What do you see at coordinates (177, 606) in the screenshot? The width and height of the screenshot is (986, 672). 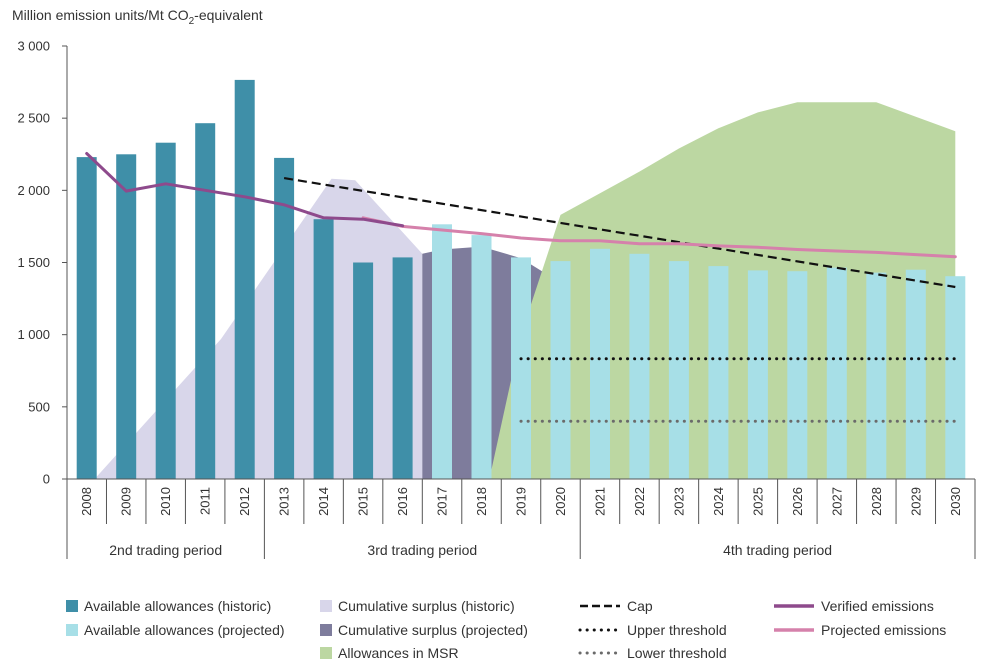 I see `legend-label-available-allowances-historic: Available allowances (historic)` at bounding box center [177, 606].